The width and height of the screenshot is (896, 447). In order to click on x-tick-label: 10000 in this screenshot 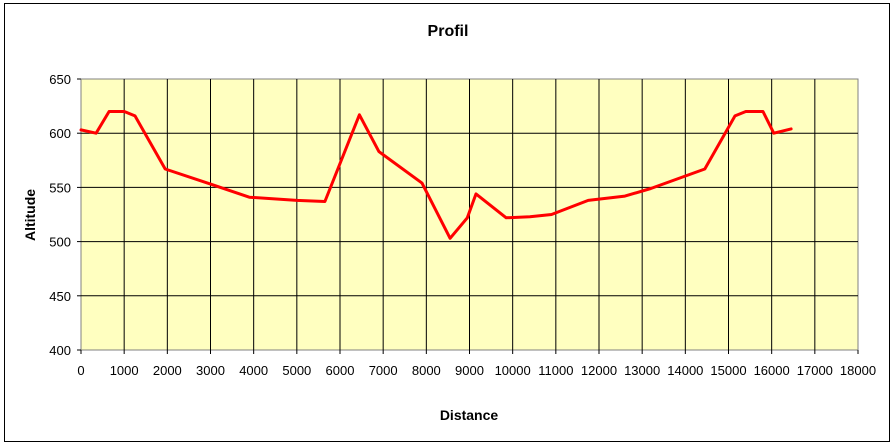, I will do `click(513, 370)`.